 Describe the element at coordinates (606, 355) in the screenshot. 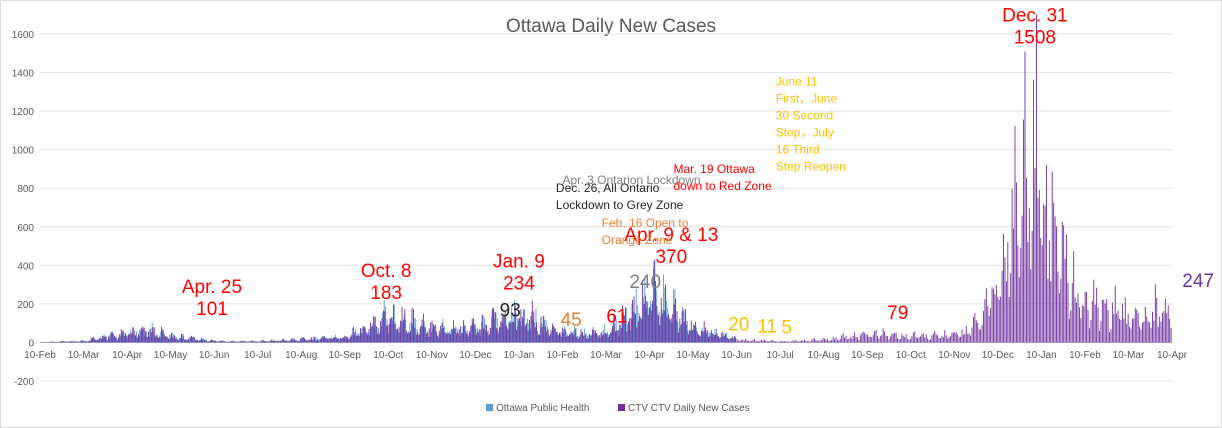

I see `x-tick-label: 10-Mar` at that location.